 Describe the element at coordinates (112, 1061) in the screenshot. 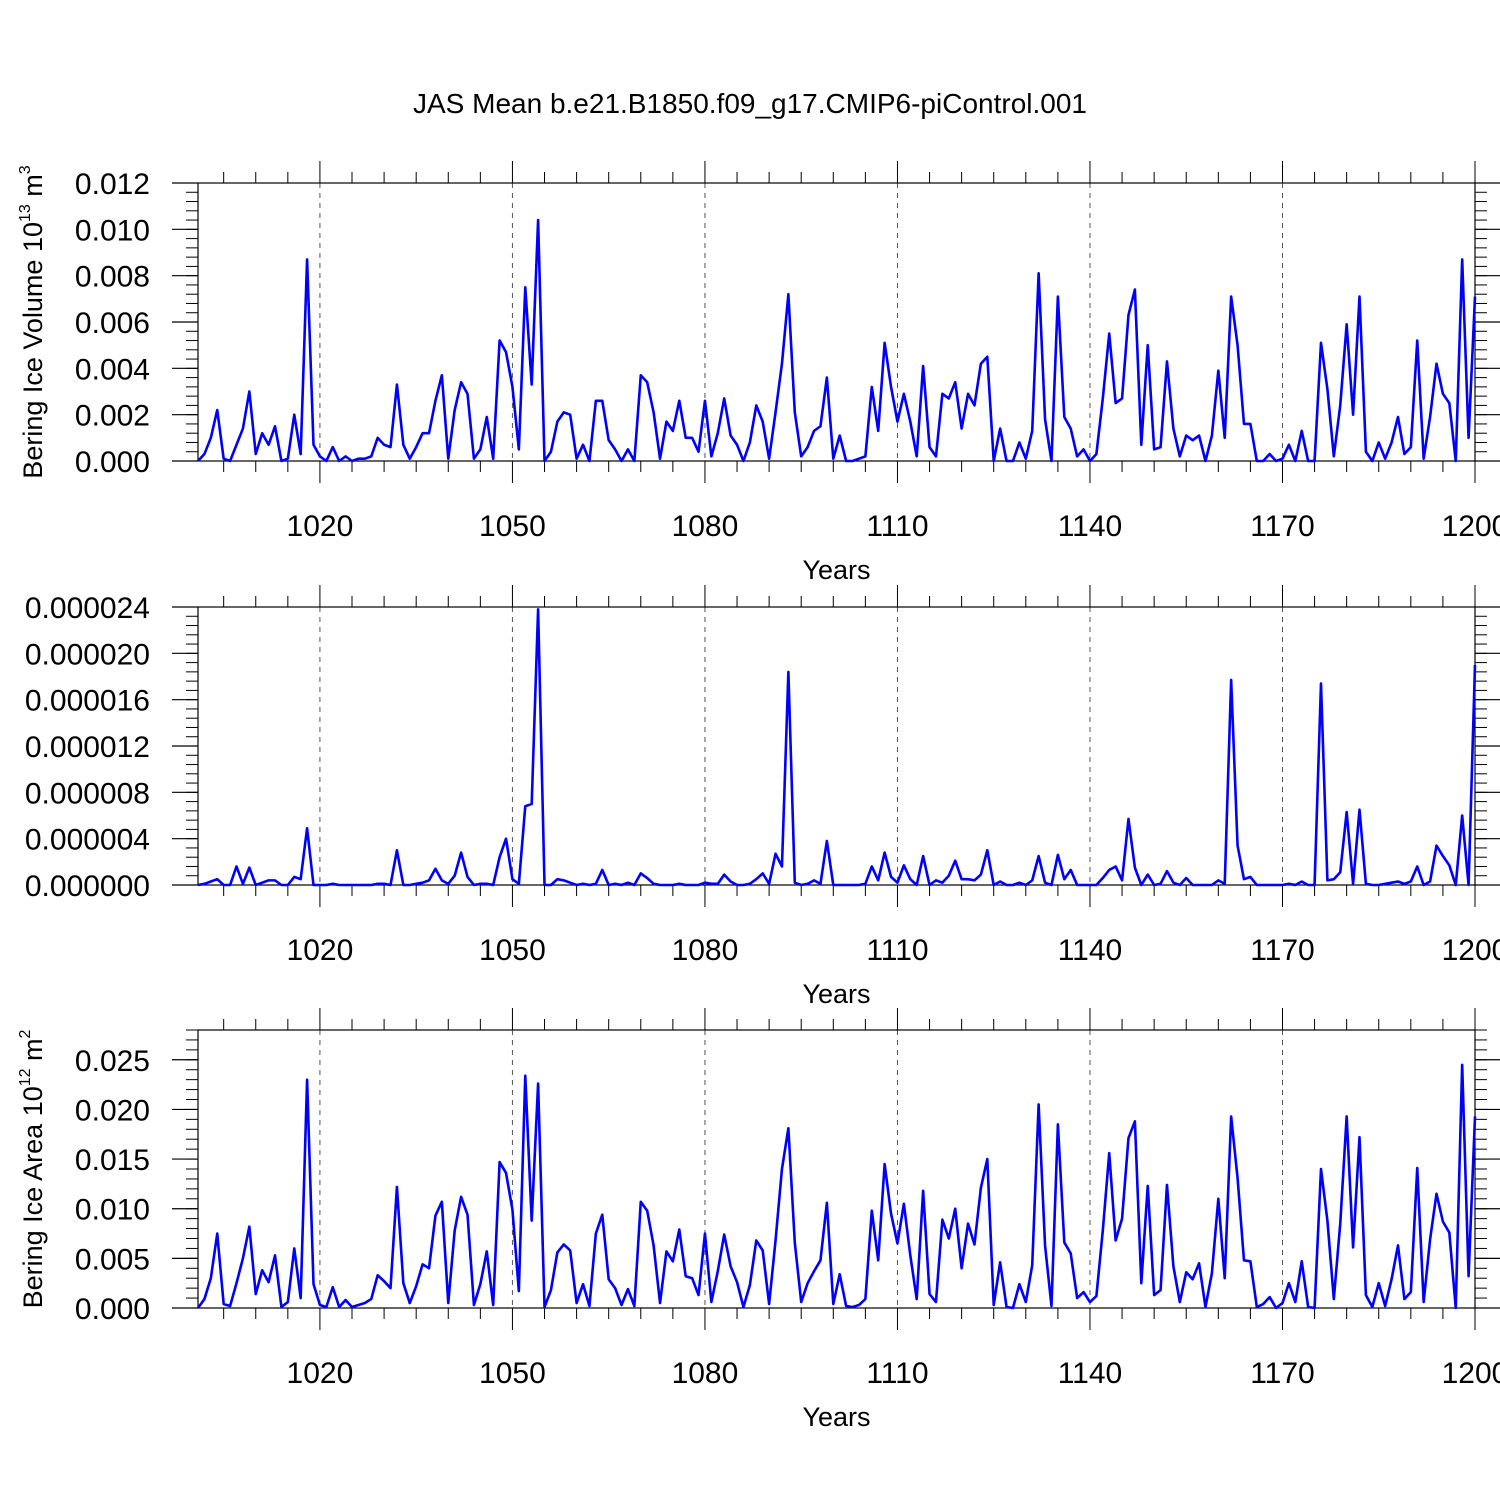

I see `ytick-label: 0.025` at that location.